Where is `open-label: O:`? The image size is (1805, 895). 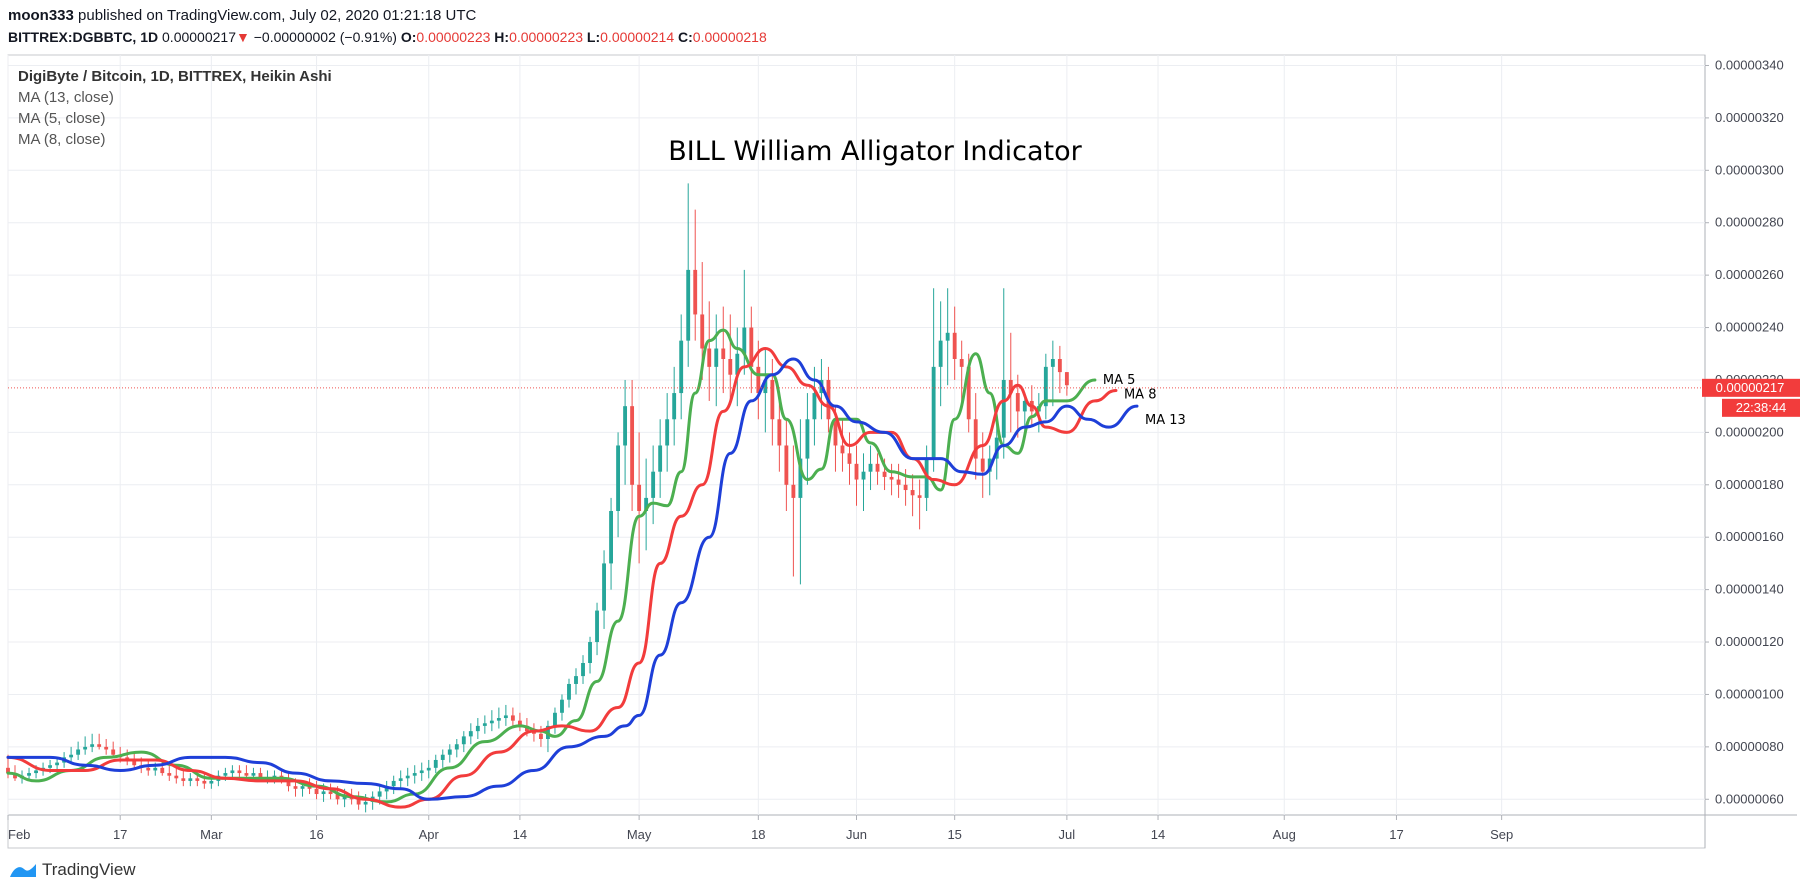
open-label: O: is located at coordinates (408, 37).